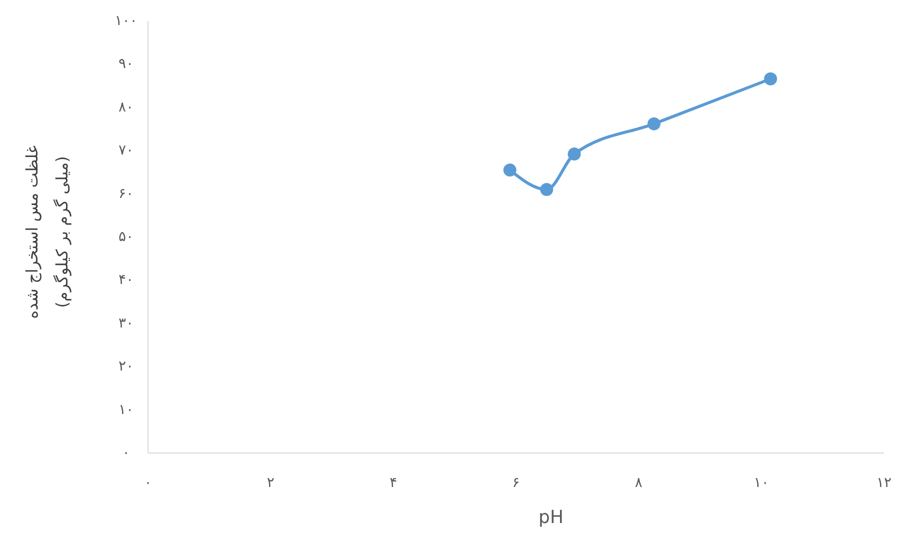 The image size is (897, 535). I want to click on x-tick-label: ۸, so click(638, 483).